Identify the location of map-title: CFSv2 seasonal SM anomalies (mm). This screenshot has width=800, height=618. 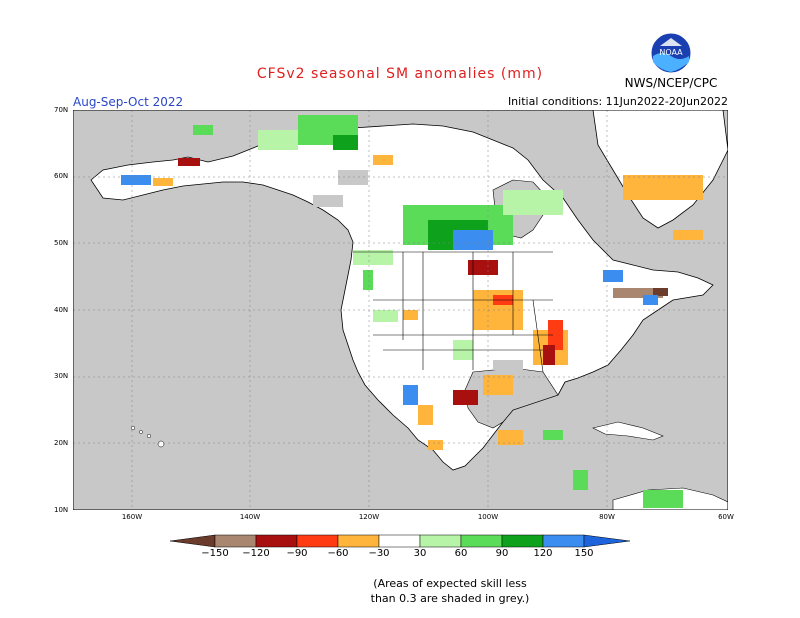
(400, 74).